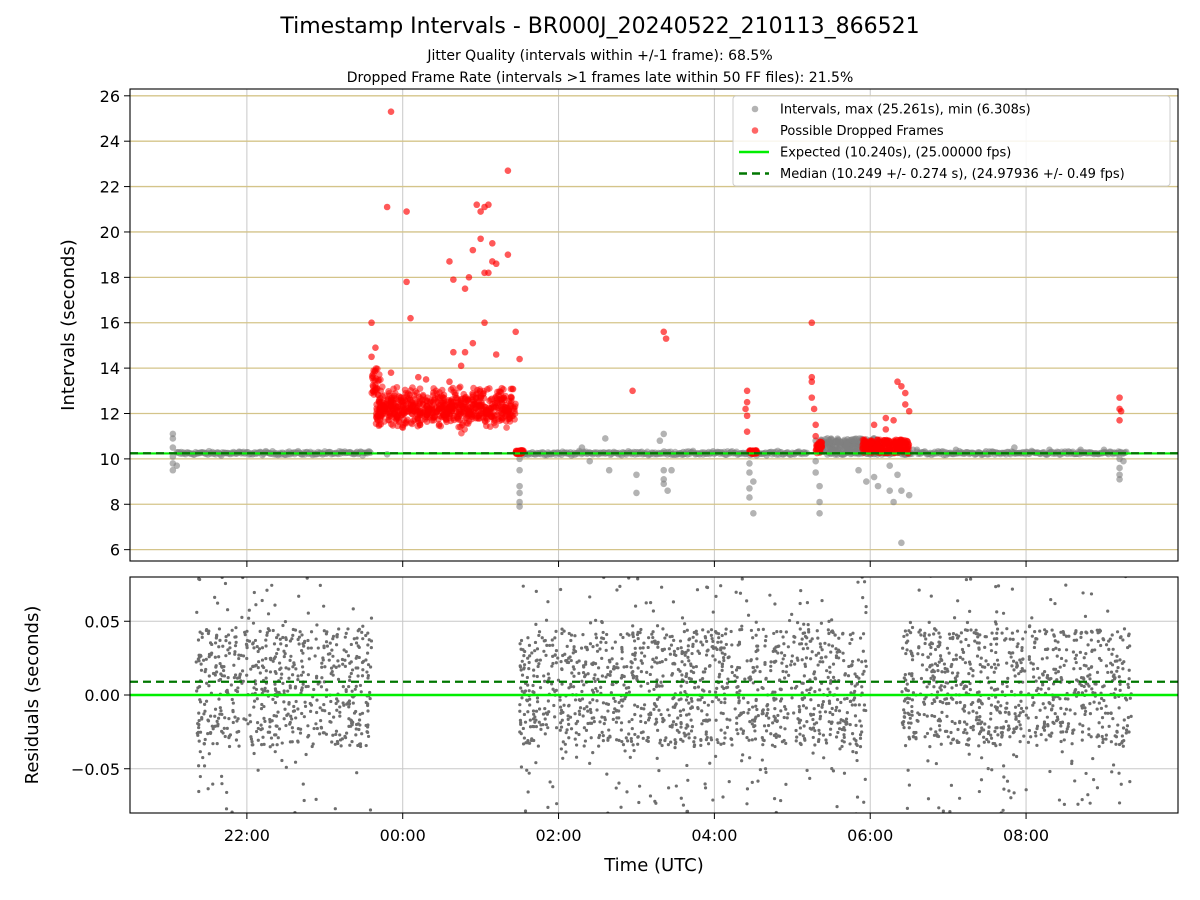 This screenshot has width=1200, height=900. What do you see at coordinates (862, 131) in the screenshot?
I see `legend-label: Possible Dropped Frames` at bounding box center [862, 131].